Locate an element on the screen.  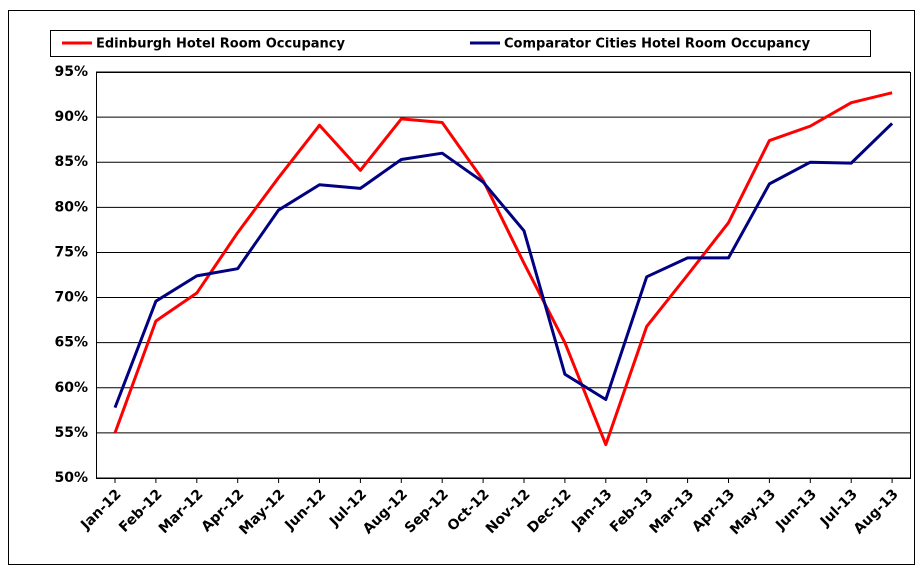
y-tick-label: 65% is located at coordinates (71, 343).